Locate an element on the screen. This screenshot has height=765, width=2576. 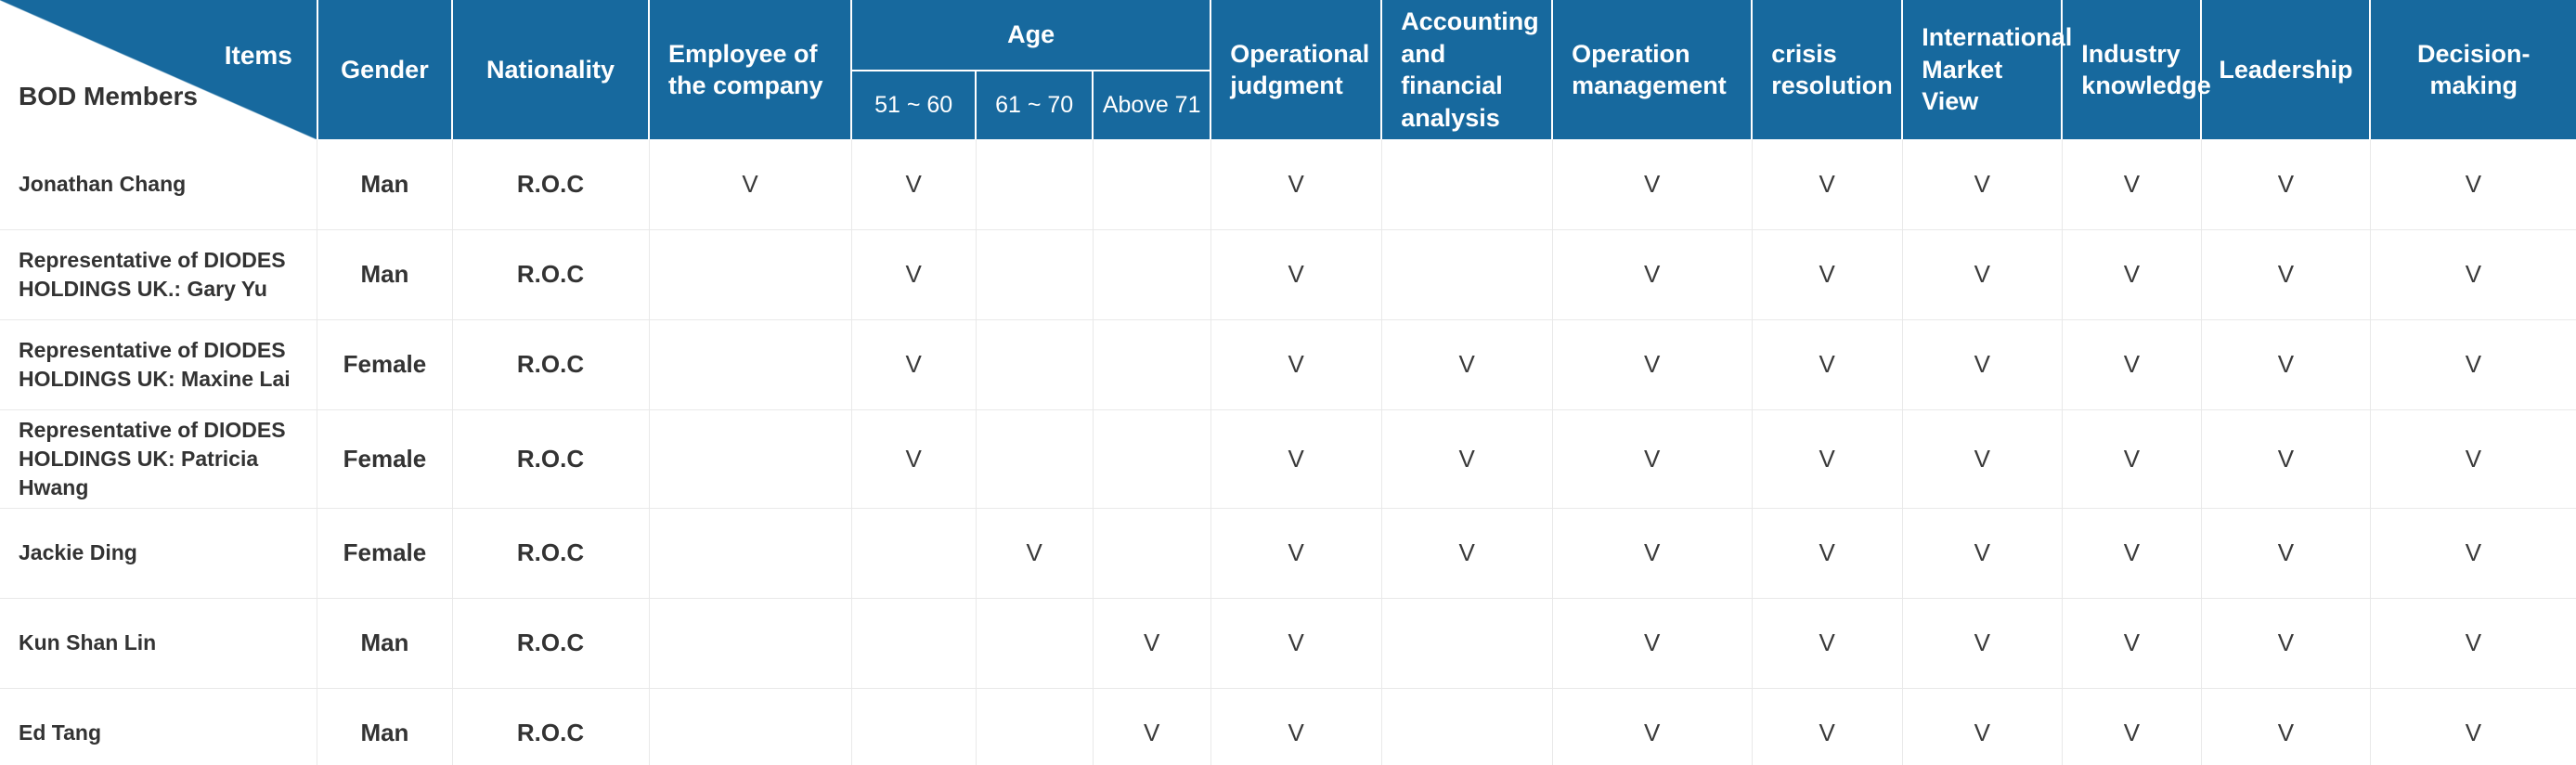
col-header-gender: Gender is located at coordinates (385, 70).